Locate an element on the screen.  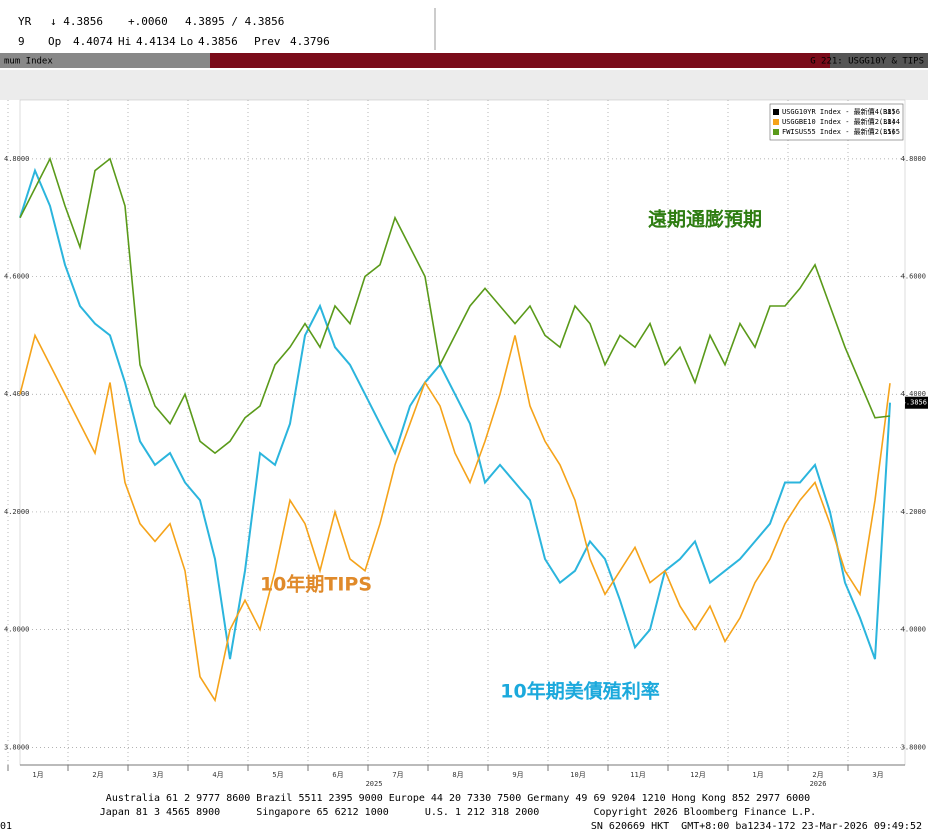
year-label: 2026 is located at coordinates (818, 784).